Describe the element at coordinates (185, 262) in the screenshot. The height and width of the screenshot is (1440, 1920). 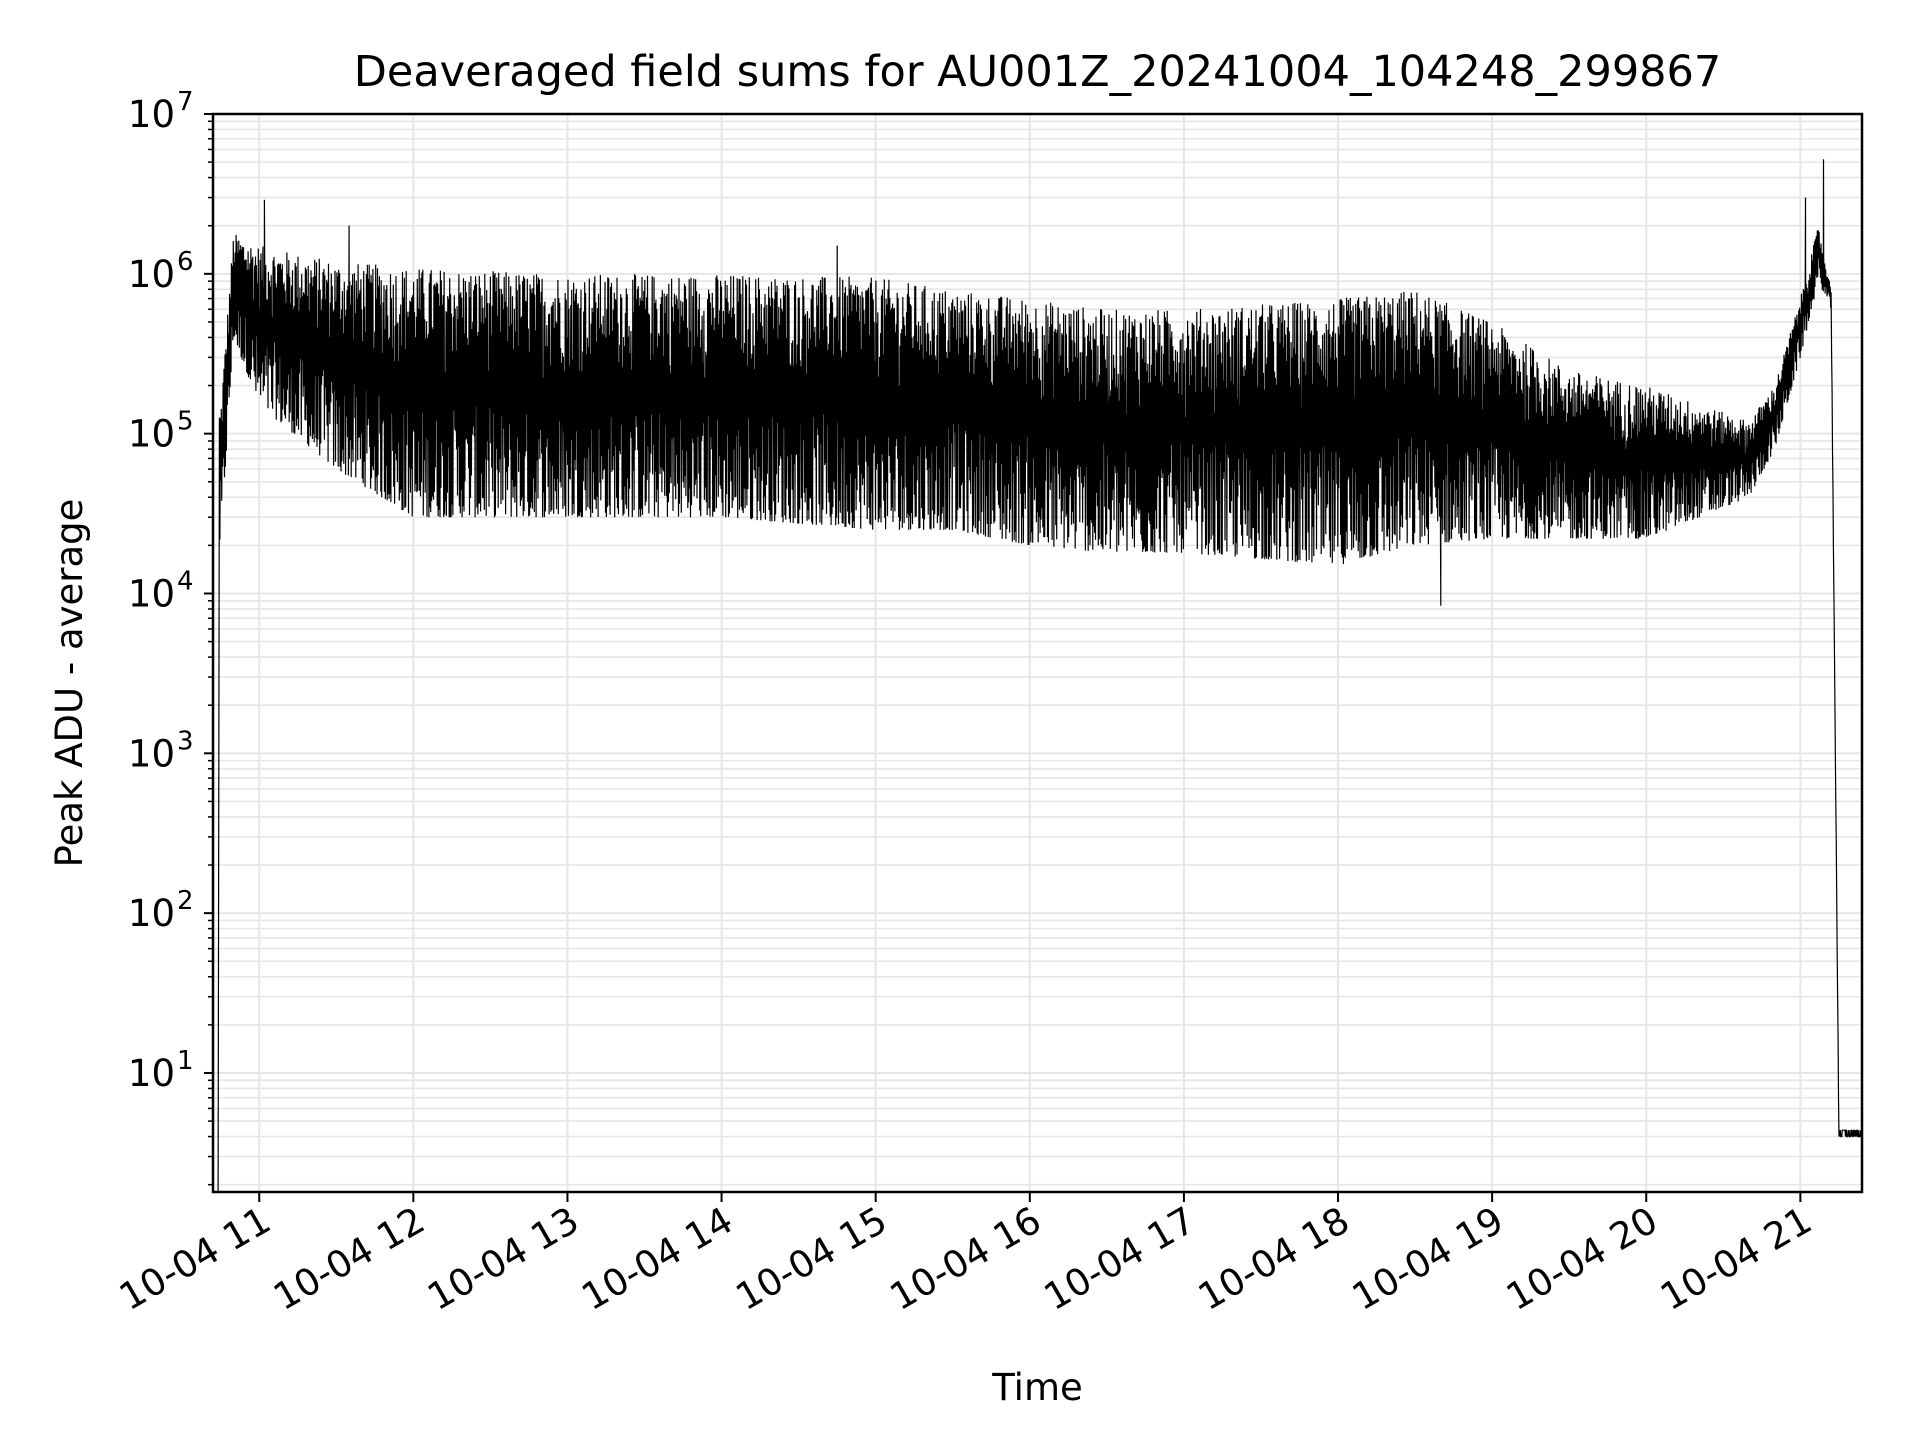
I see `y-tick-exponent: 6` at that location.